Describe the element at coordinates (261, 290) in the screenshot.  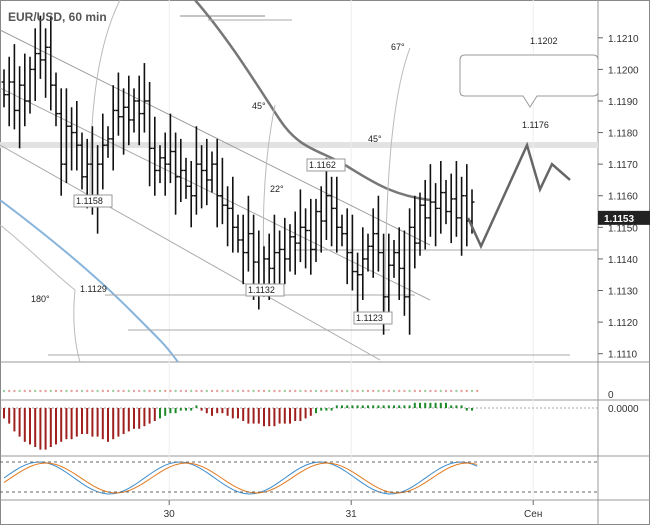
I see `price-label: 1.1132` at that location.